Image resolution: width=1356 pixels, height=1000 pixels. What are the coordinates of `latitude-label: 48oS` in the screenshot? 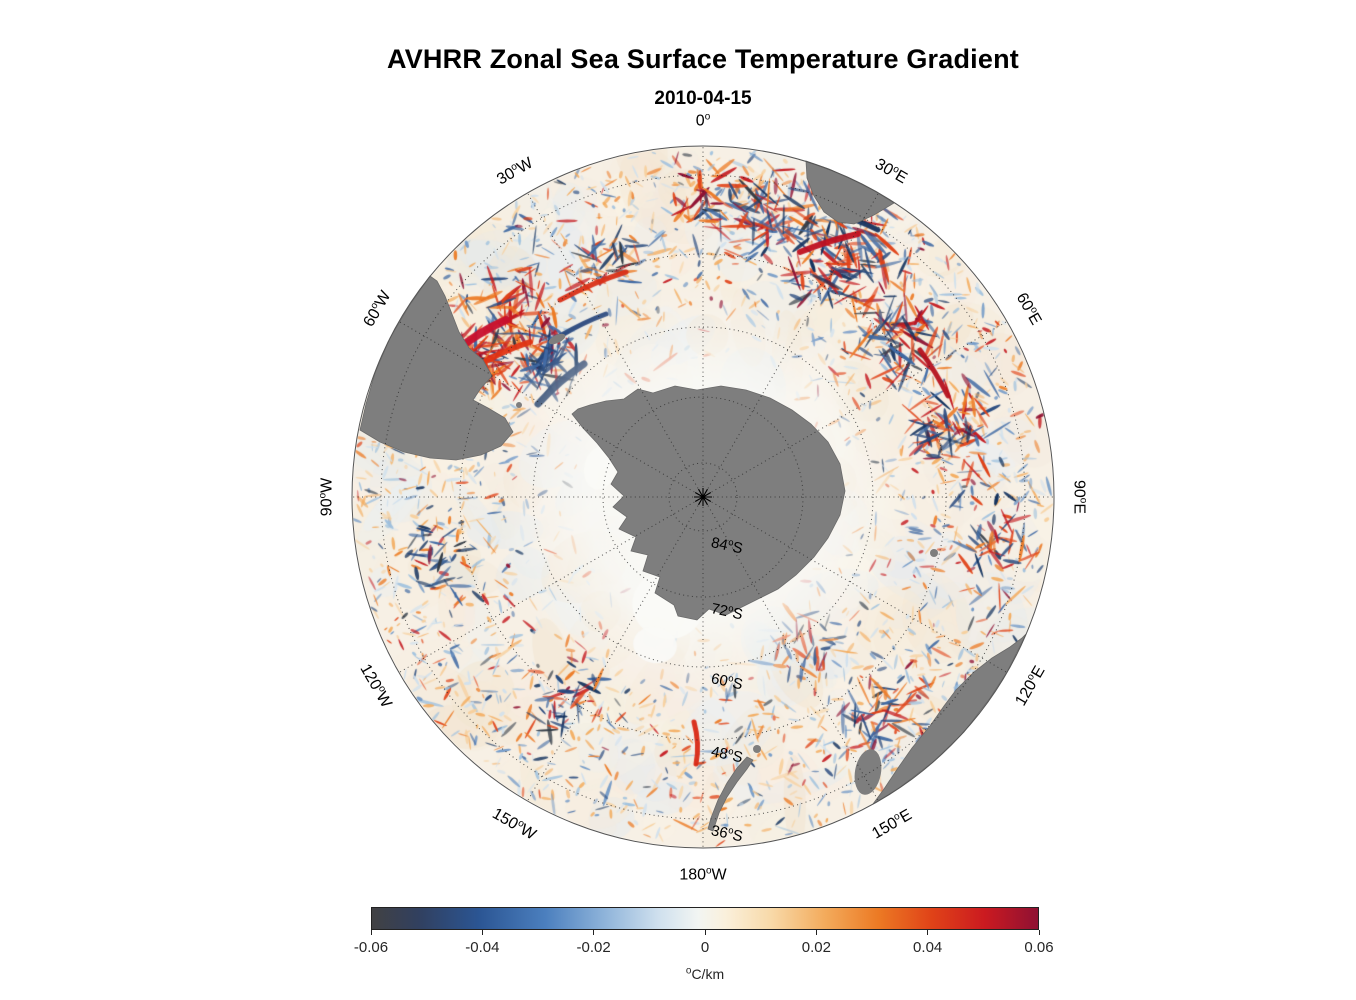 It's located at (726, 754).